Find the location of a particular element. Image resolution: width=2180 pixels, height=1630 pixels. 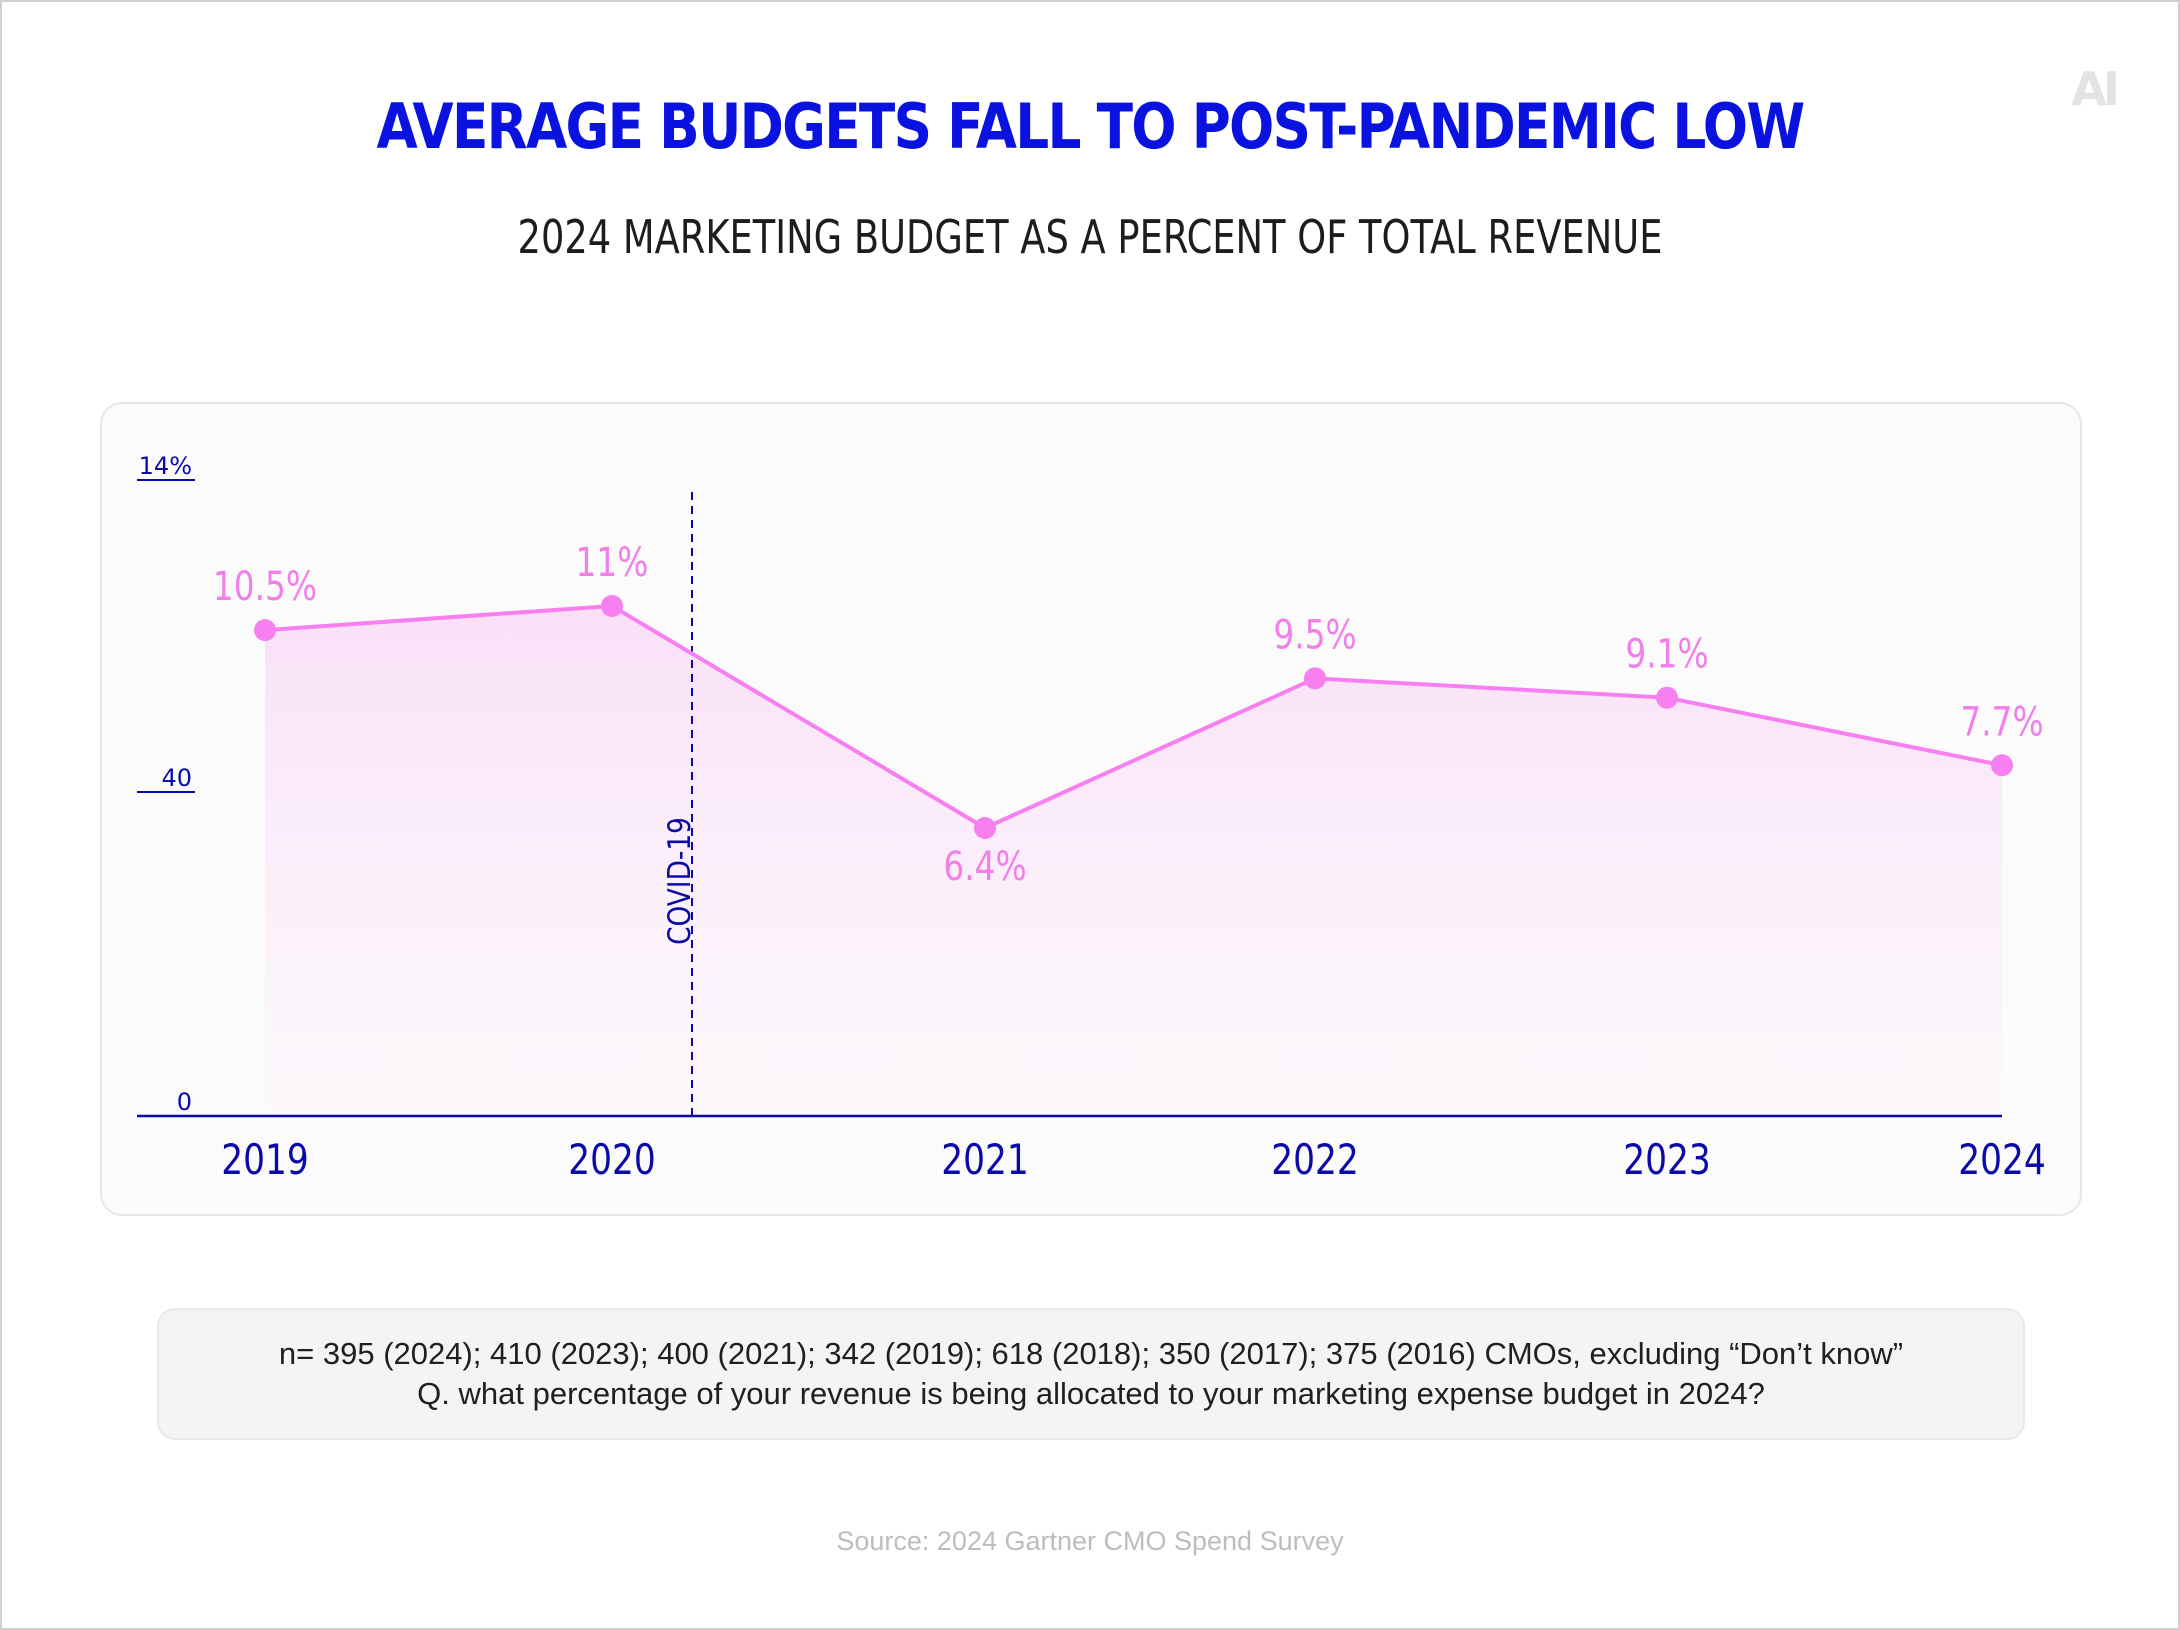

x-tick-label: 2023 is located at coordinates (1667, 1160).